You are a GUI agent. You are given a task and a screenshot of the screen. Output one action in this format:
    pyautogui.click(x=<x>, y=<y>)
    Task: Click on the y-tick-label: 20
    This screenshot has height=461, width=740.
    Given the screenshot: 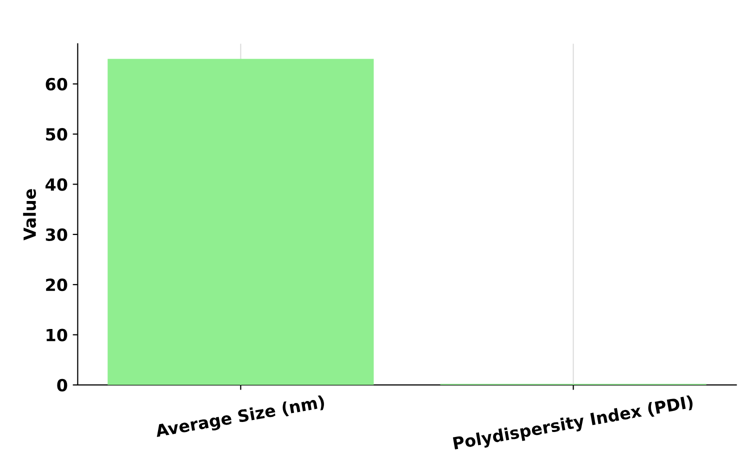 What is the action you would take?
    pyautogui.click(x=57, y=285)
    